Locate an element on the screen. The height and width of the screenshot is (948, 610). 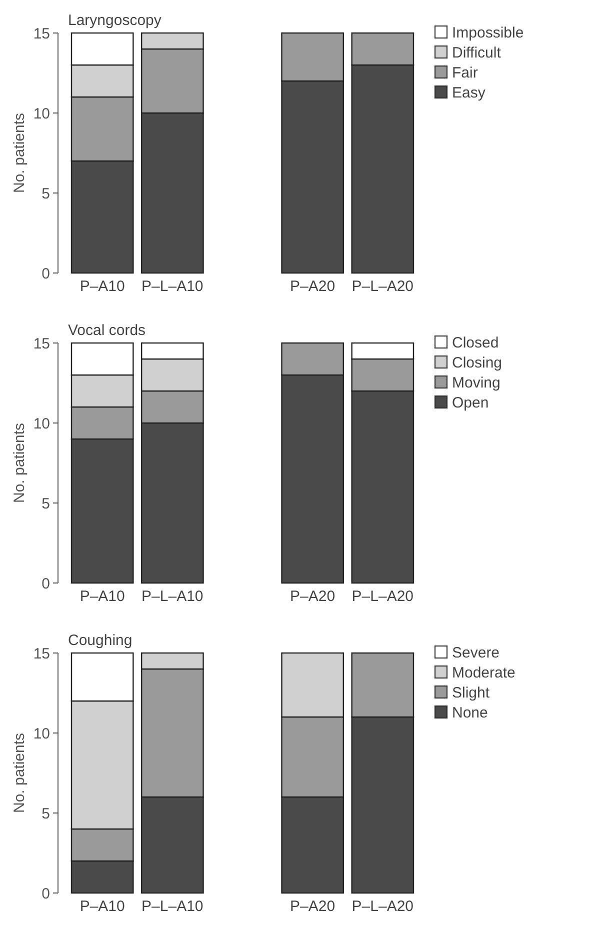
legend-label: Moderate is located at coordinates (484, 673).